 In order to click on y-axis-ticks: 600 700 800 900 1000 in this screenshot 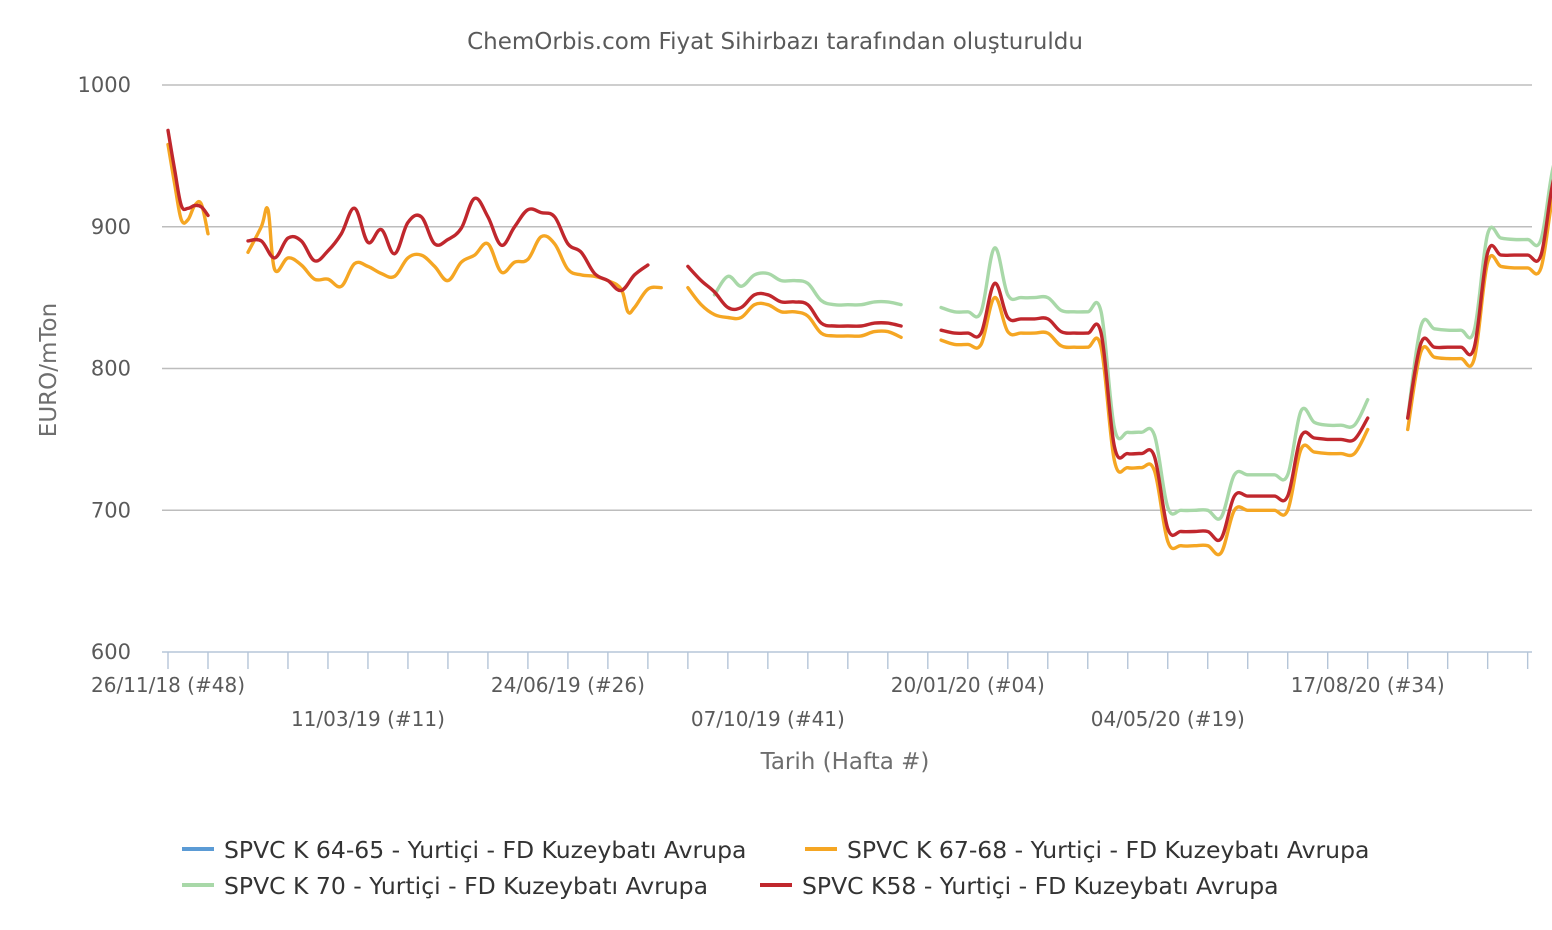, I will do `click(104, 368)`.